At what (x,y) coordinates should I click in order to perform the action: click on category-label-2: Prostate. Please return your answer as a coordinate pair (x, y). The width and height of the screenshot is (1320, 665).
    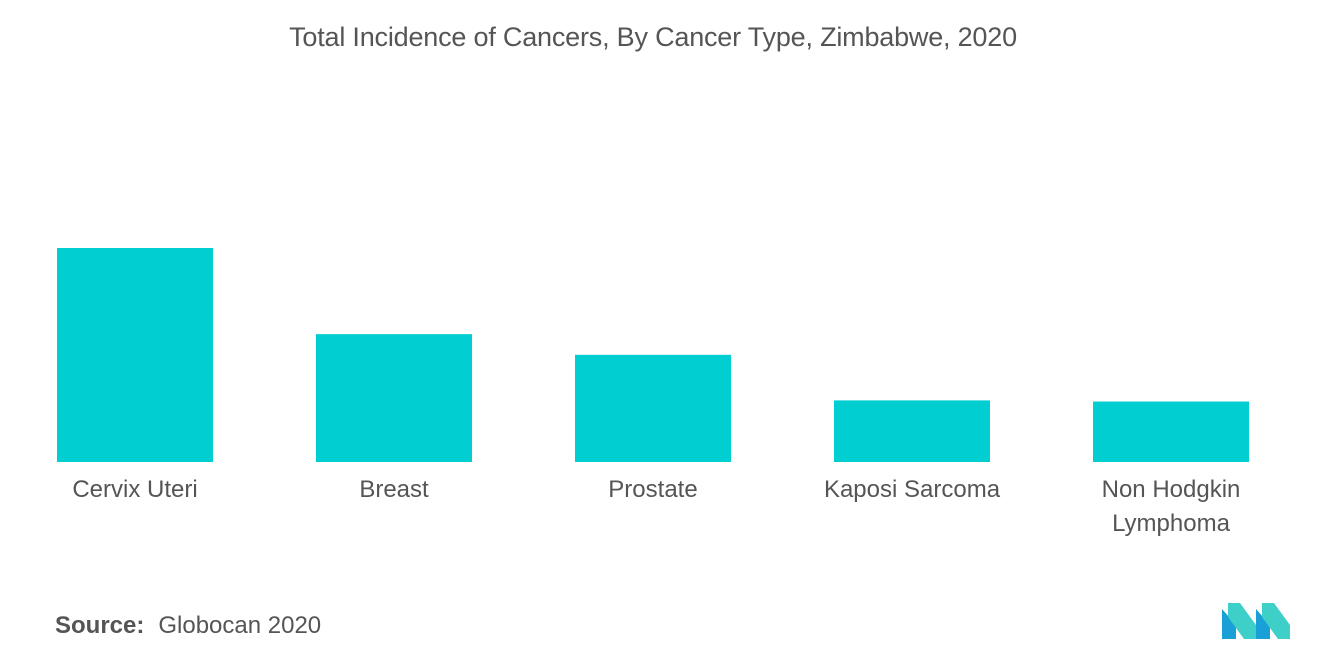
    Looking at the image, I should click on (652, 489).